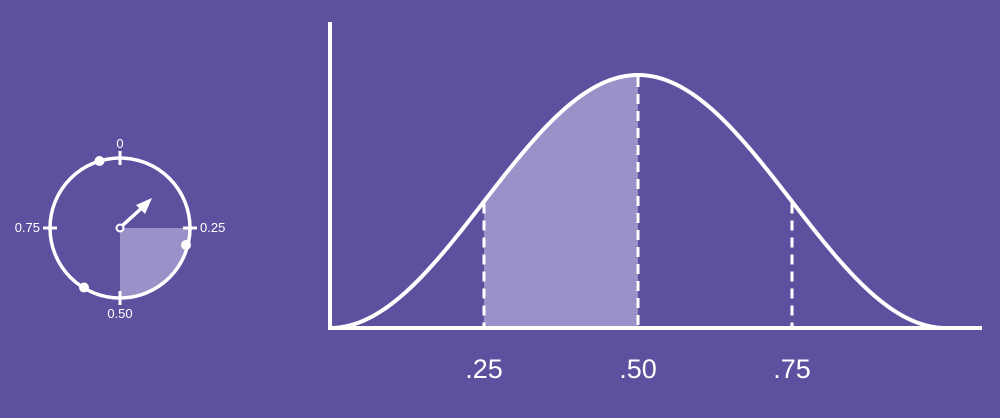 This screenshot has width=1000, height=418. I want to click on x-tick-label: .75, so click(792, 369).